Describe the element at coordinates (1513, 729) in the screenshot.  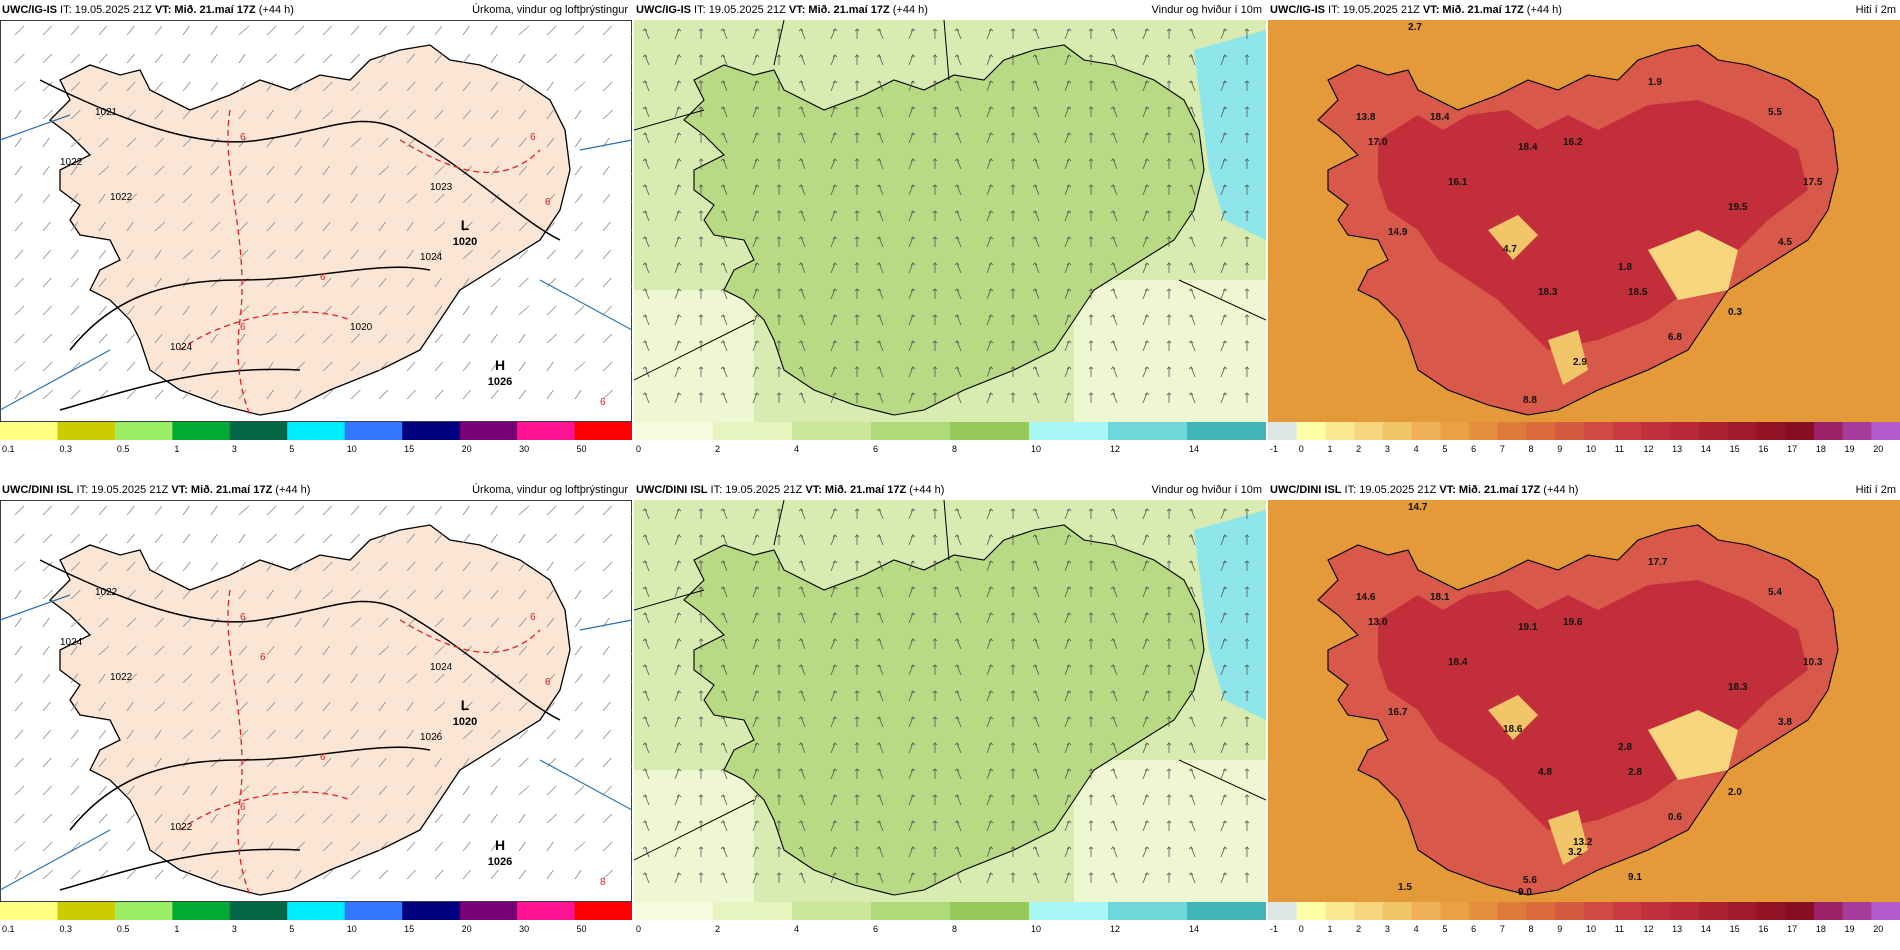
I see `temp-label: 18.6` at that location.